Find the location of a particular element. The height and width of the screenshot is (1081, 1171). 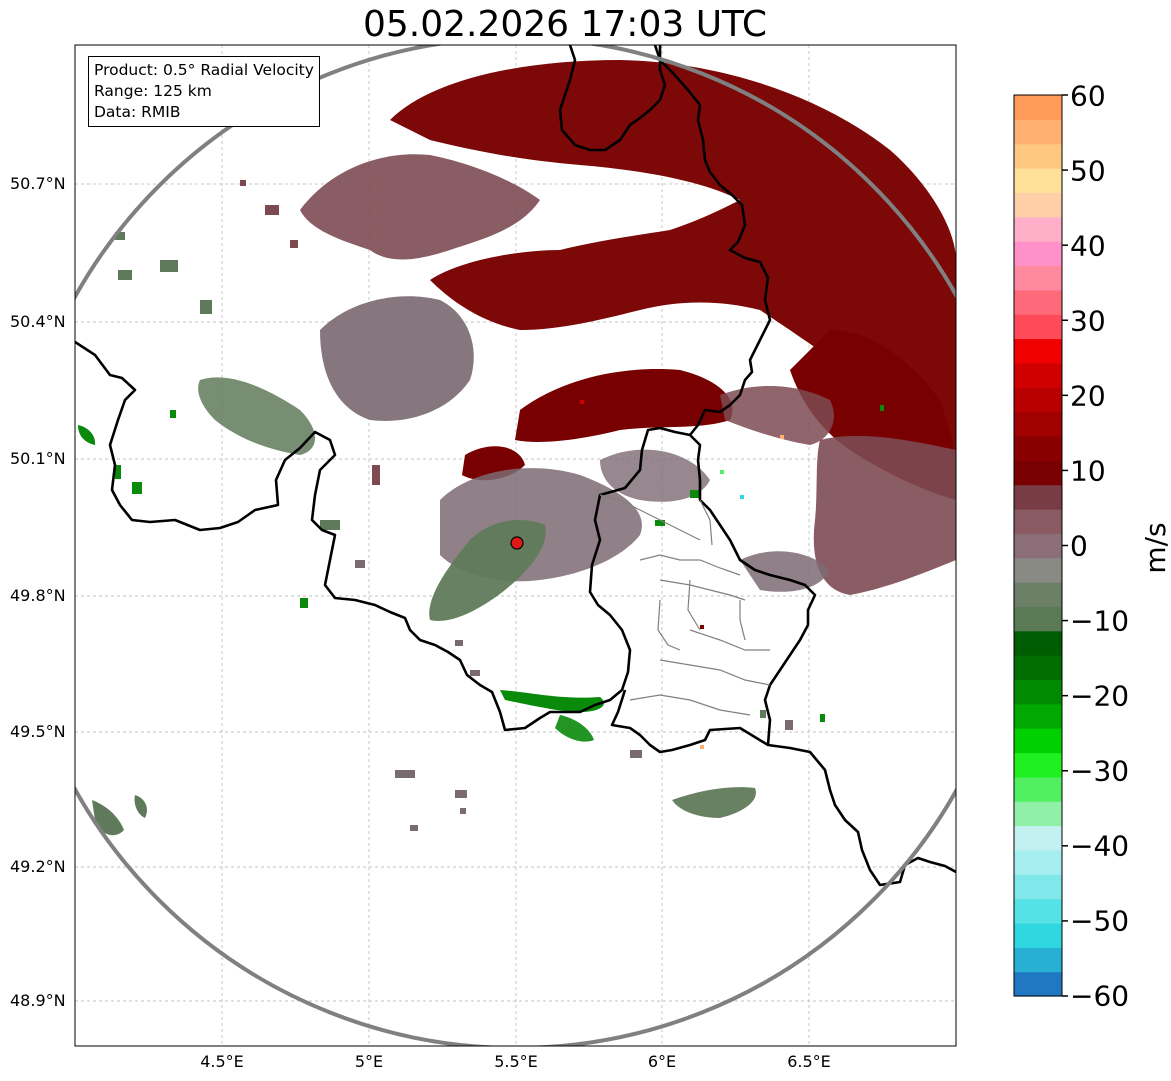

map-title: 05.02.2026 17:03 UTC is located at coordinates (565, 24).